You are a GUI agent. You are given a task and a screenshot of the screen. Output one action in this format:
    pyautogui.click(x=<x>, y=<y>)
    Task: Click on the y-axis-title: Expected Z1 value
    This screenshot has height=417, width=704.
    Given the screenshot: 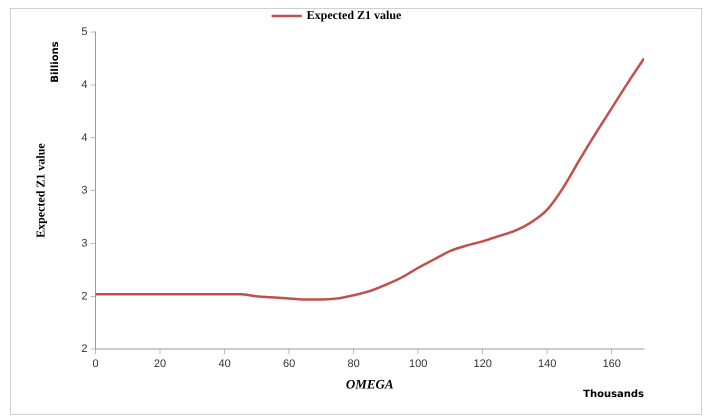 What is the action you would take?
    pyautogui.click(x=40, y=190)
    